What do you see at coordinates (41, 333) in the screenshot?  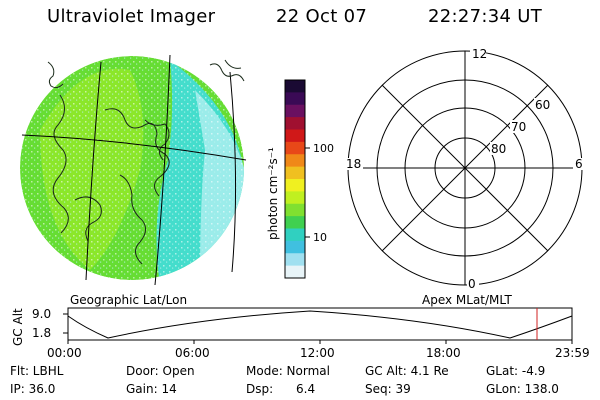 I see `alt-tick-1-8: 1.8` at bounding box center [41, 333].